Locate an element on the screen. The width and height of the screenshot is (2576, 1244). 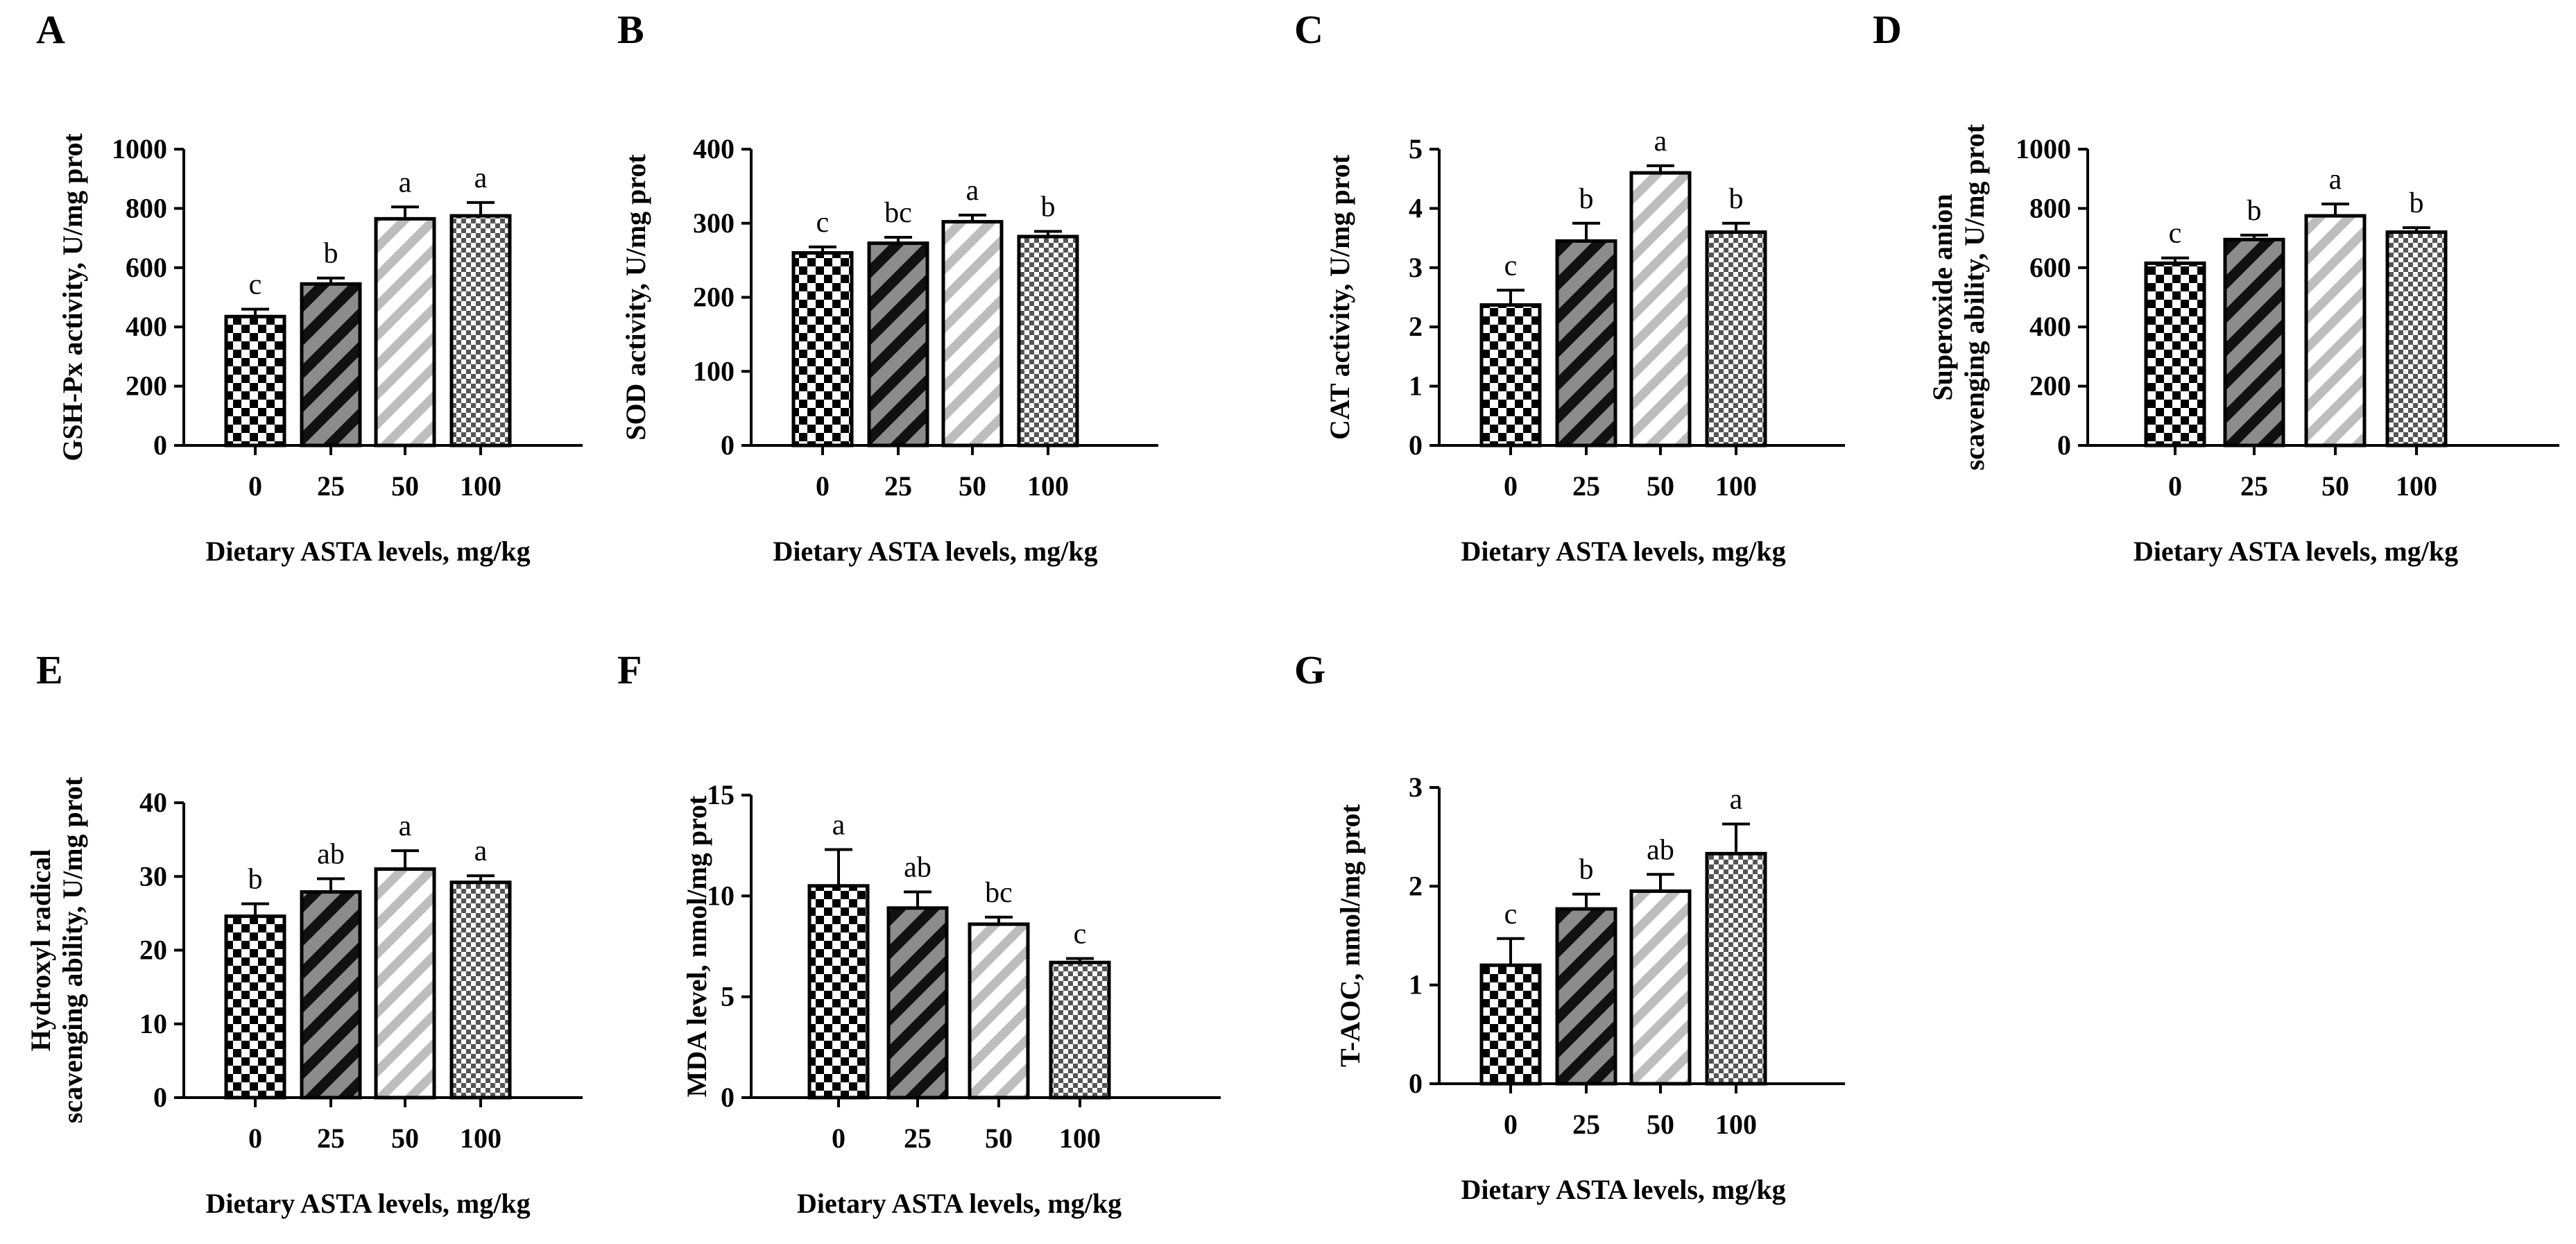
y-tick-label: 100 is located at coordinates (714, 370).